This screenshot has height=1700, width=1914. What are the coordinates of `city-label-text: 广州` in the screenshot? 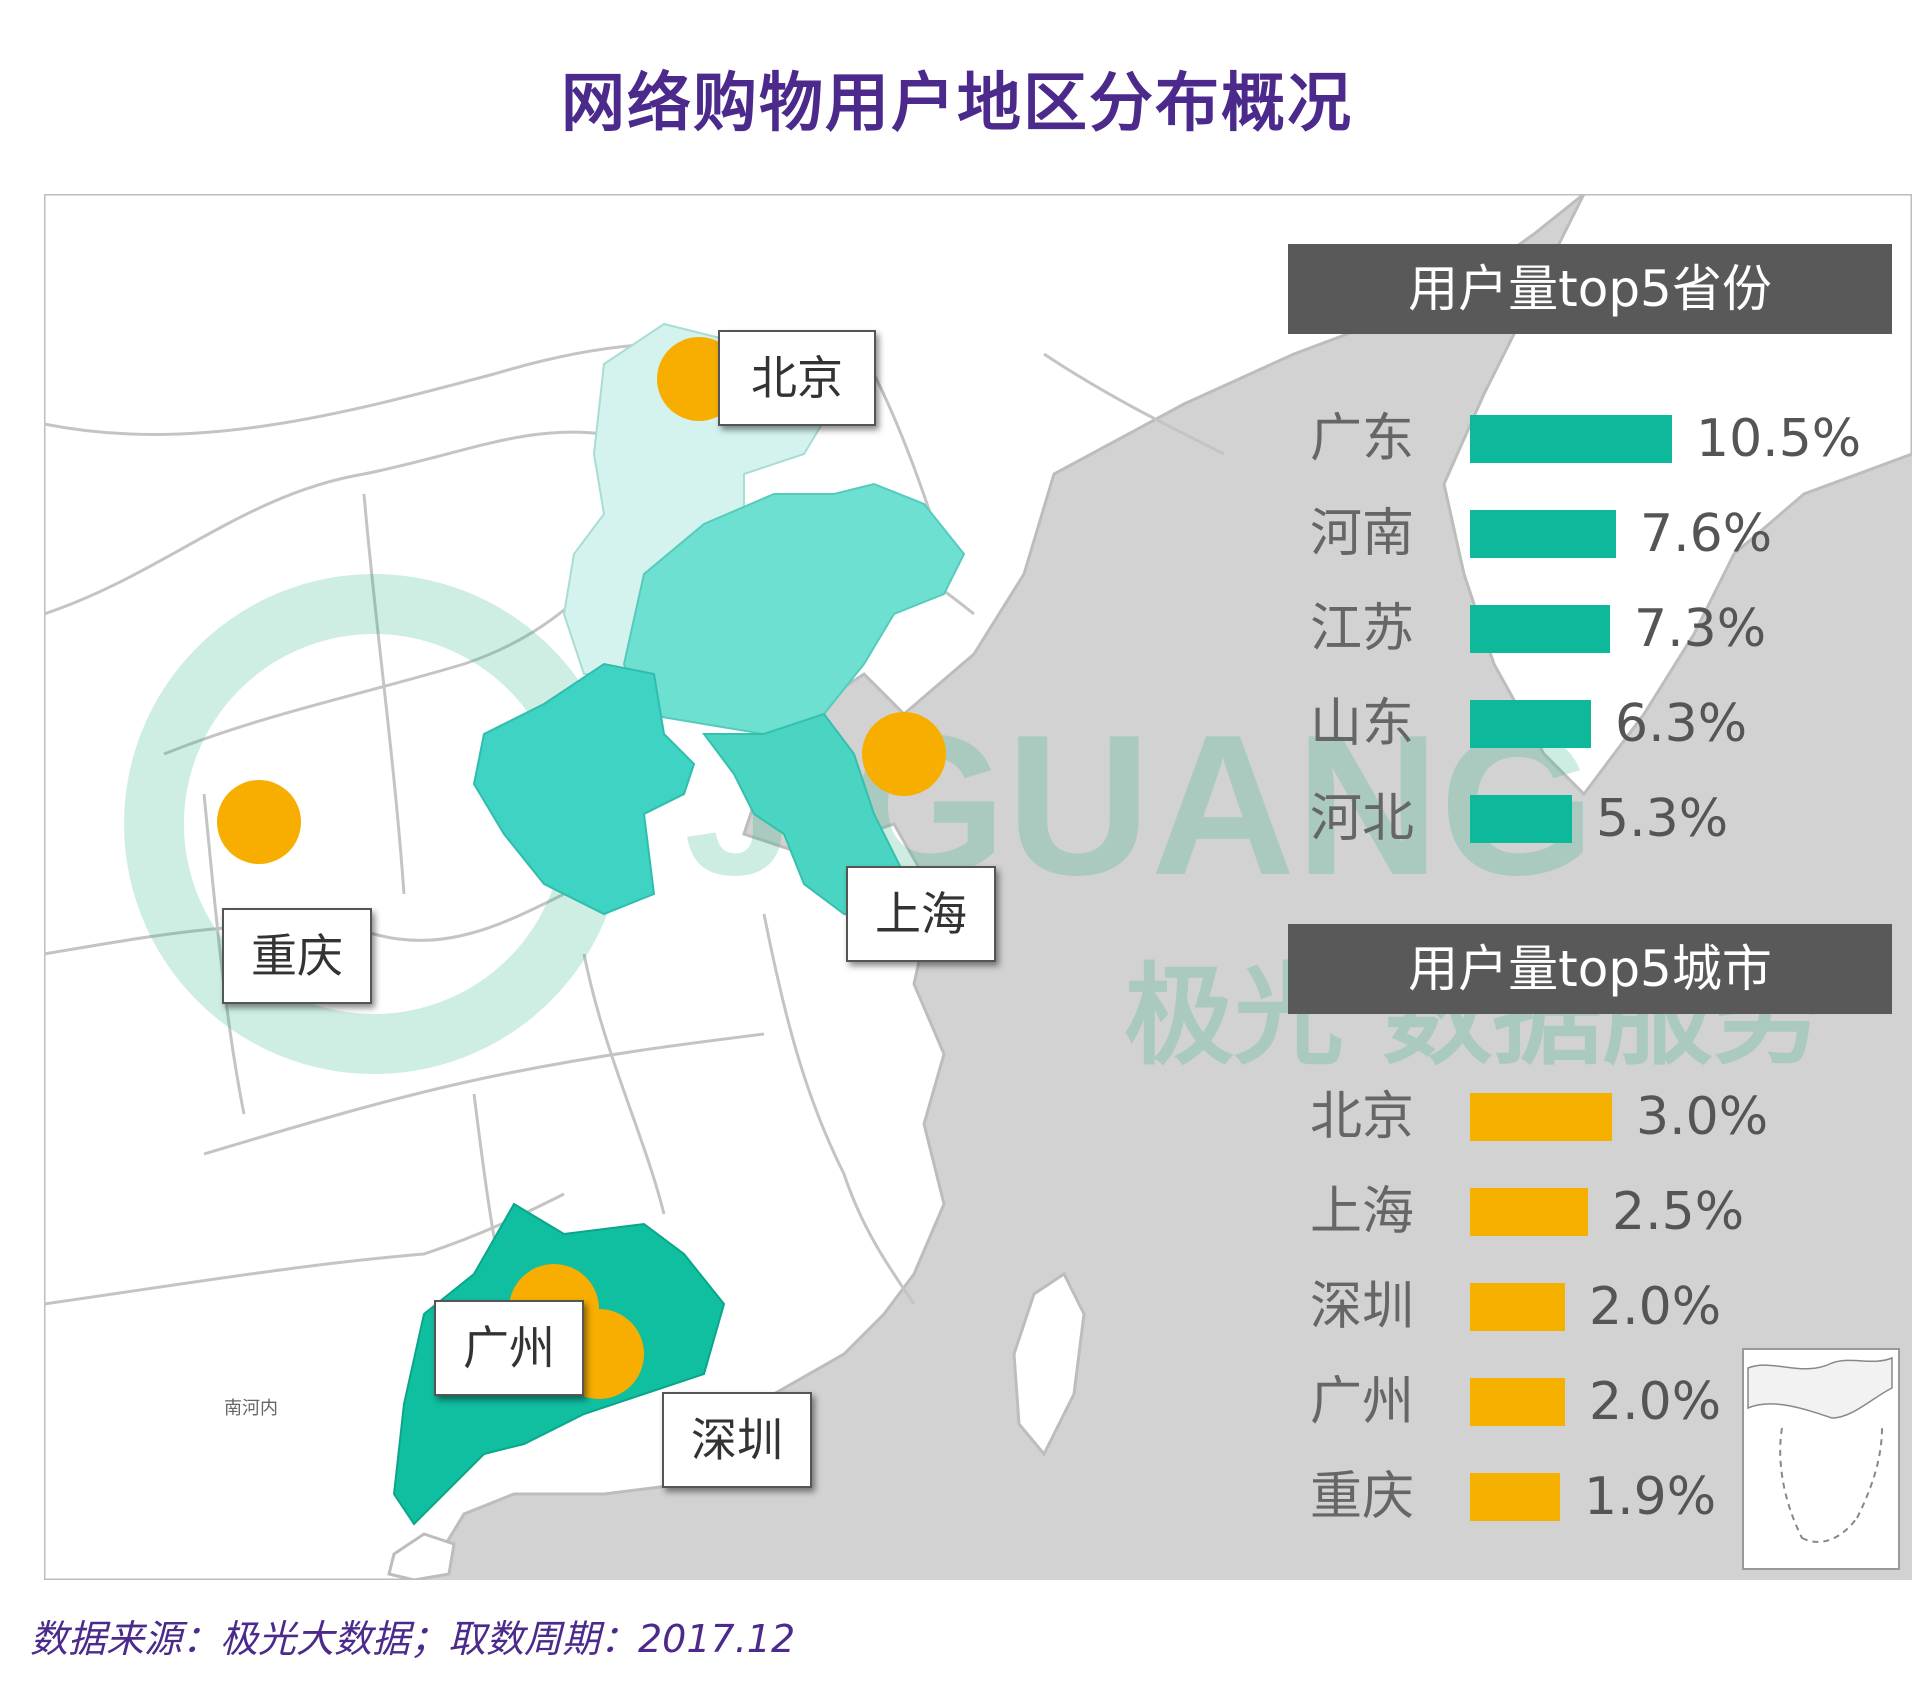 It's located at (509, 1348).